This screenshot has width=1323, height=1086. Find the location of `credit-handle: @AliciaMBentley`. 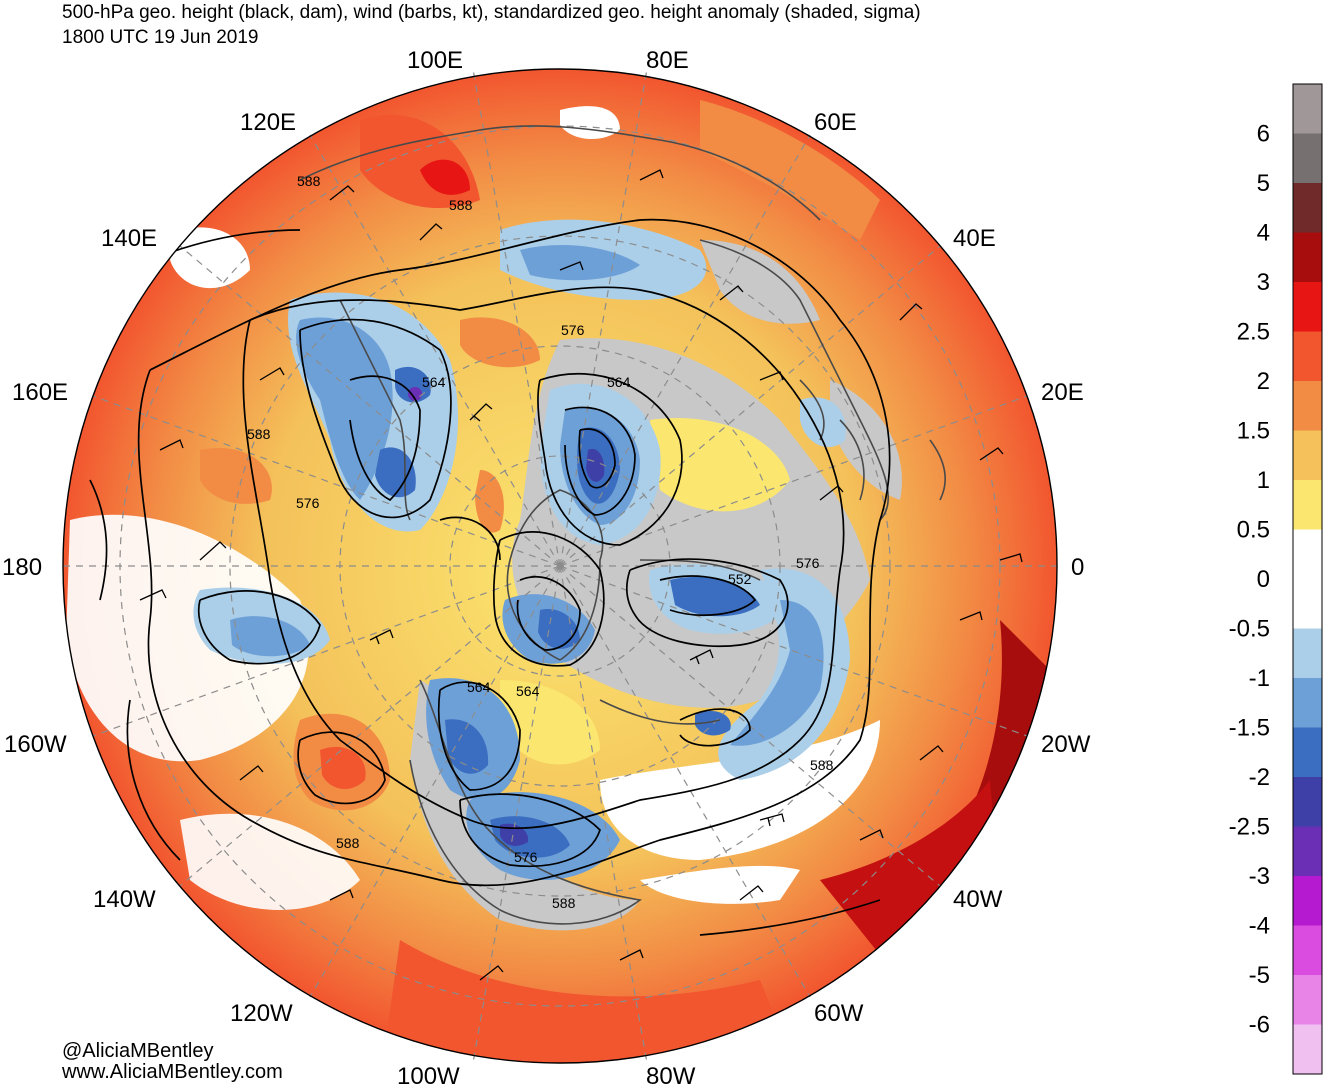

credit-handle: @AliciaMBentley is located at coordinates (138, 1051).